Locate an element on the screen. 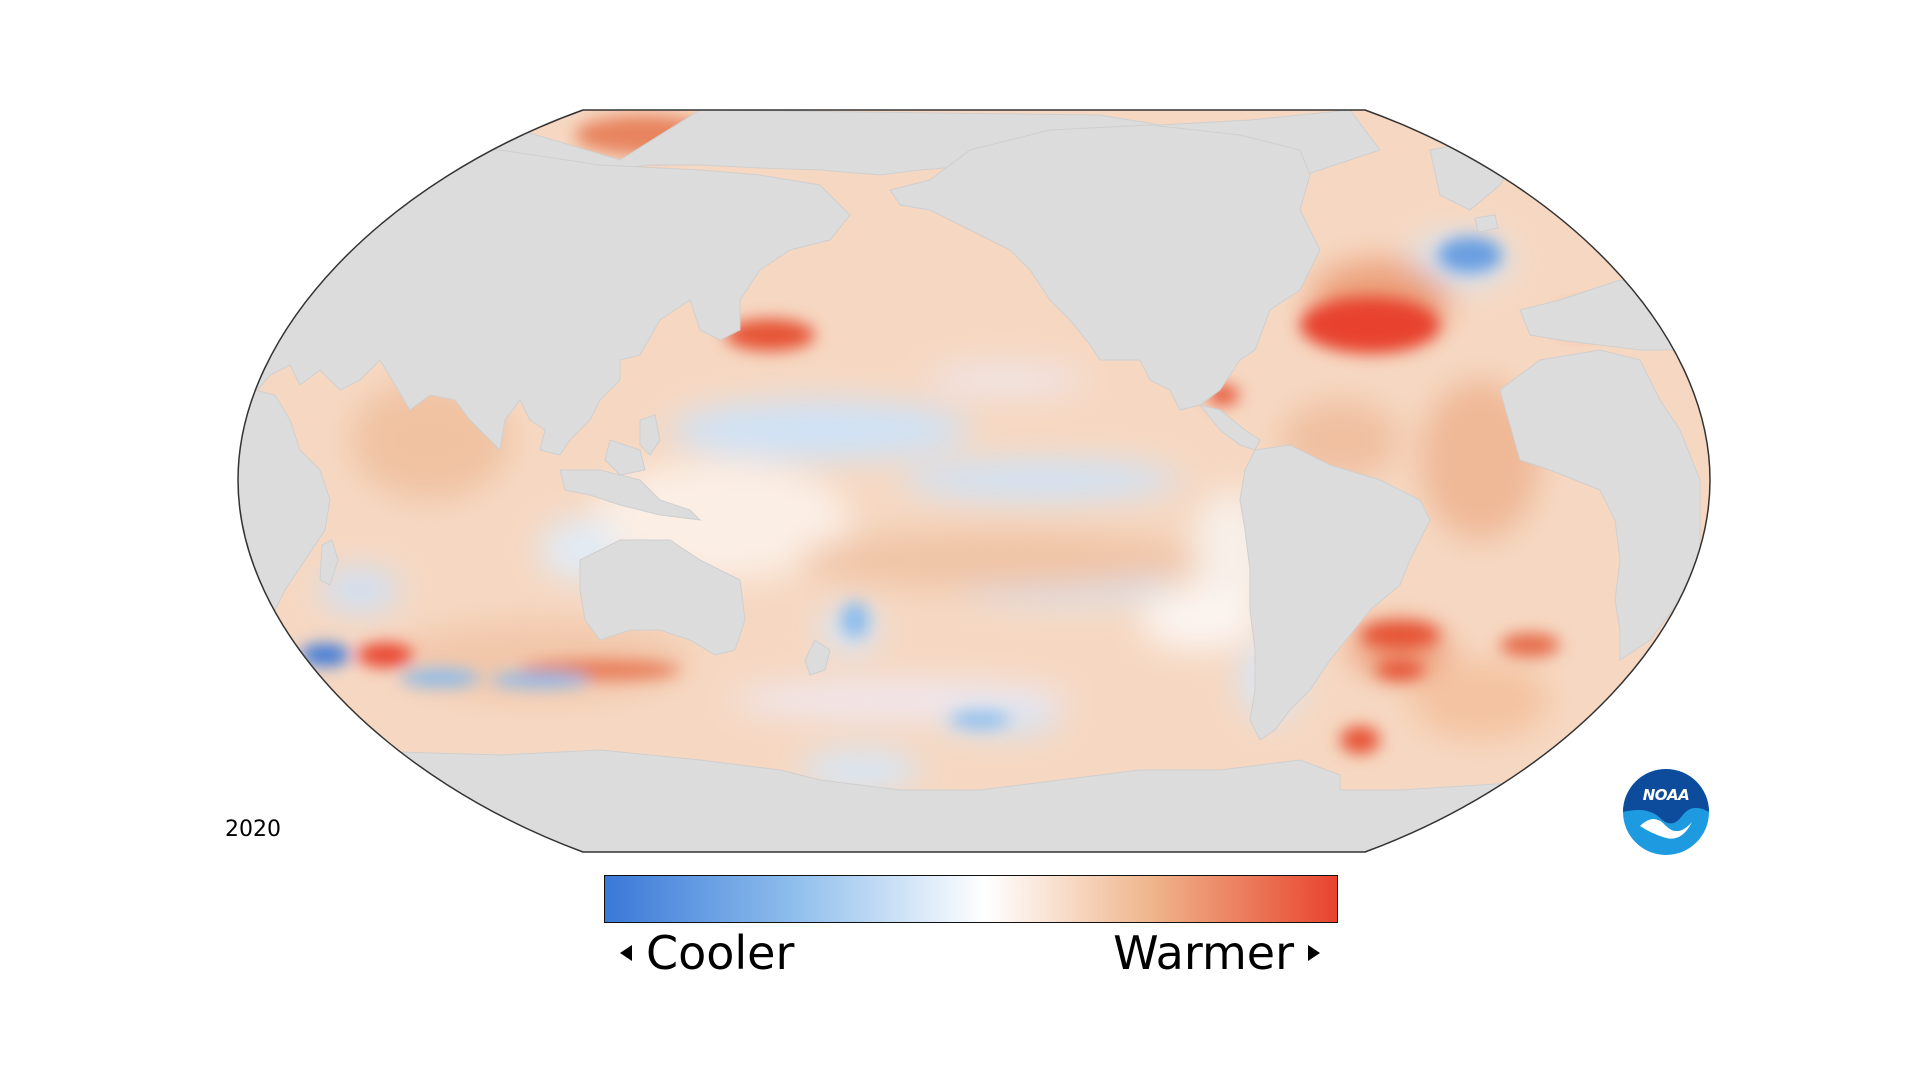  land-indonesia is located at coordinates (630, 495).